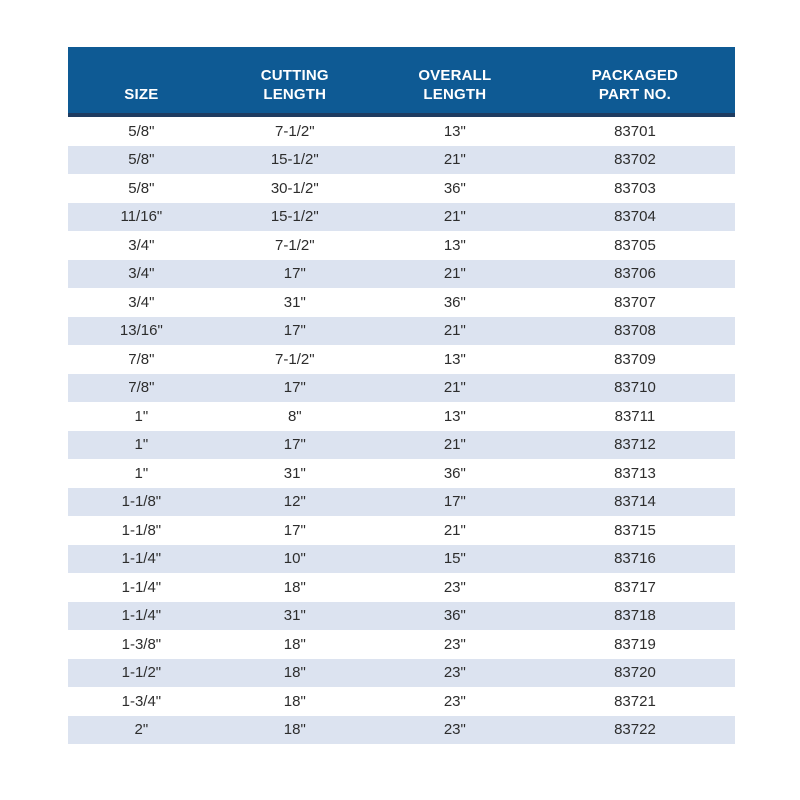 This screenshot has width=800, height=800. What do you see at coordinates (294, 188) in the screenshot?
I see `table-cell: 30-1/2"` at bounding box center [294, 188].